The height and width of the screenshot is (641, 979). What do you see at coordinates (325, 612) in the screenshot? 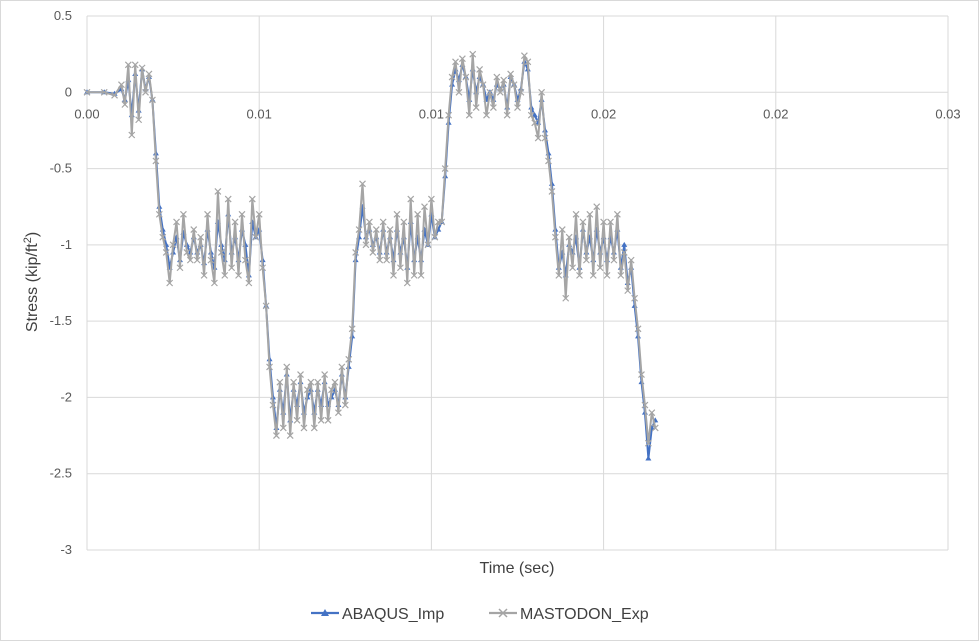
I see `legend-marker-abaqus` at bounding box center [325, 612].